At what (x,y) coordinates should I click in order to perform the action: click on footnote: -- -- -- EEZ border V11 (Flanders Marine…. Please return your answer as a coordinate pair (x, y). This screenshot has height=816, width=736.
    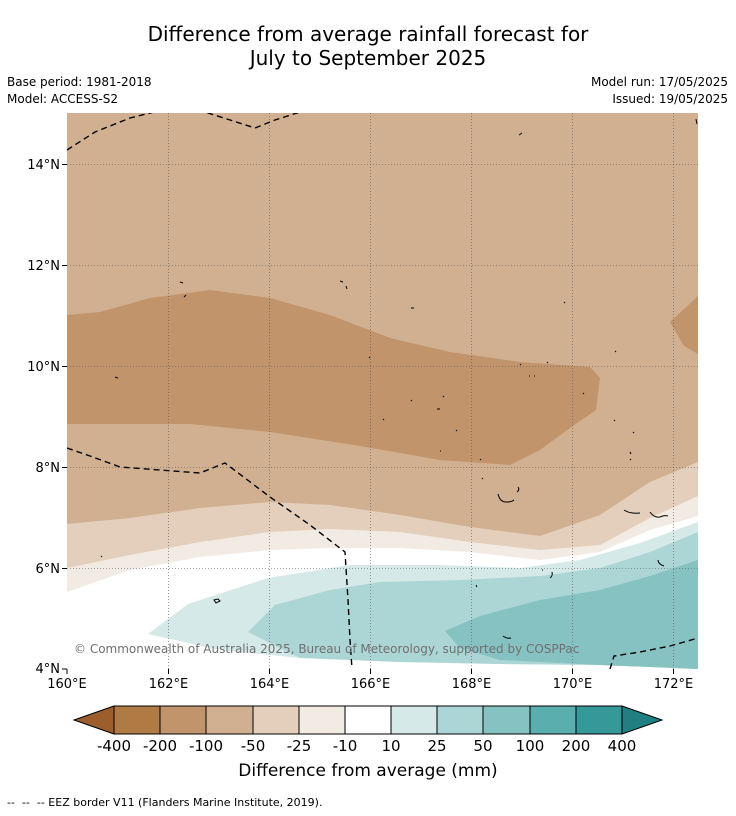
    Looking at the image, I should click on (165, 802).